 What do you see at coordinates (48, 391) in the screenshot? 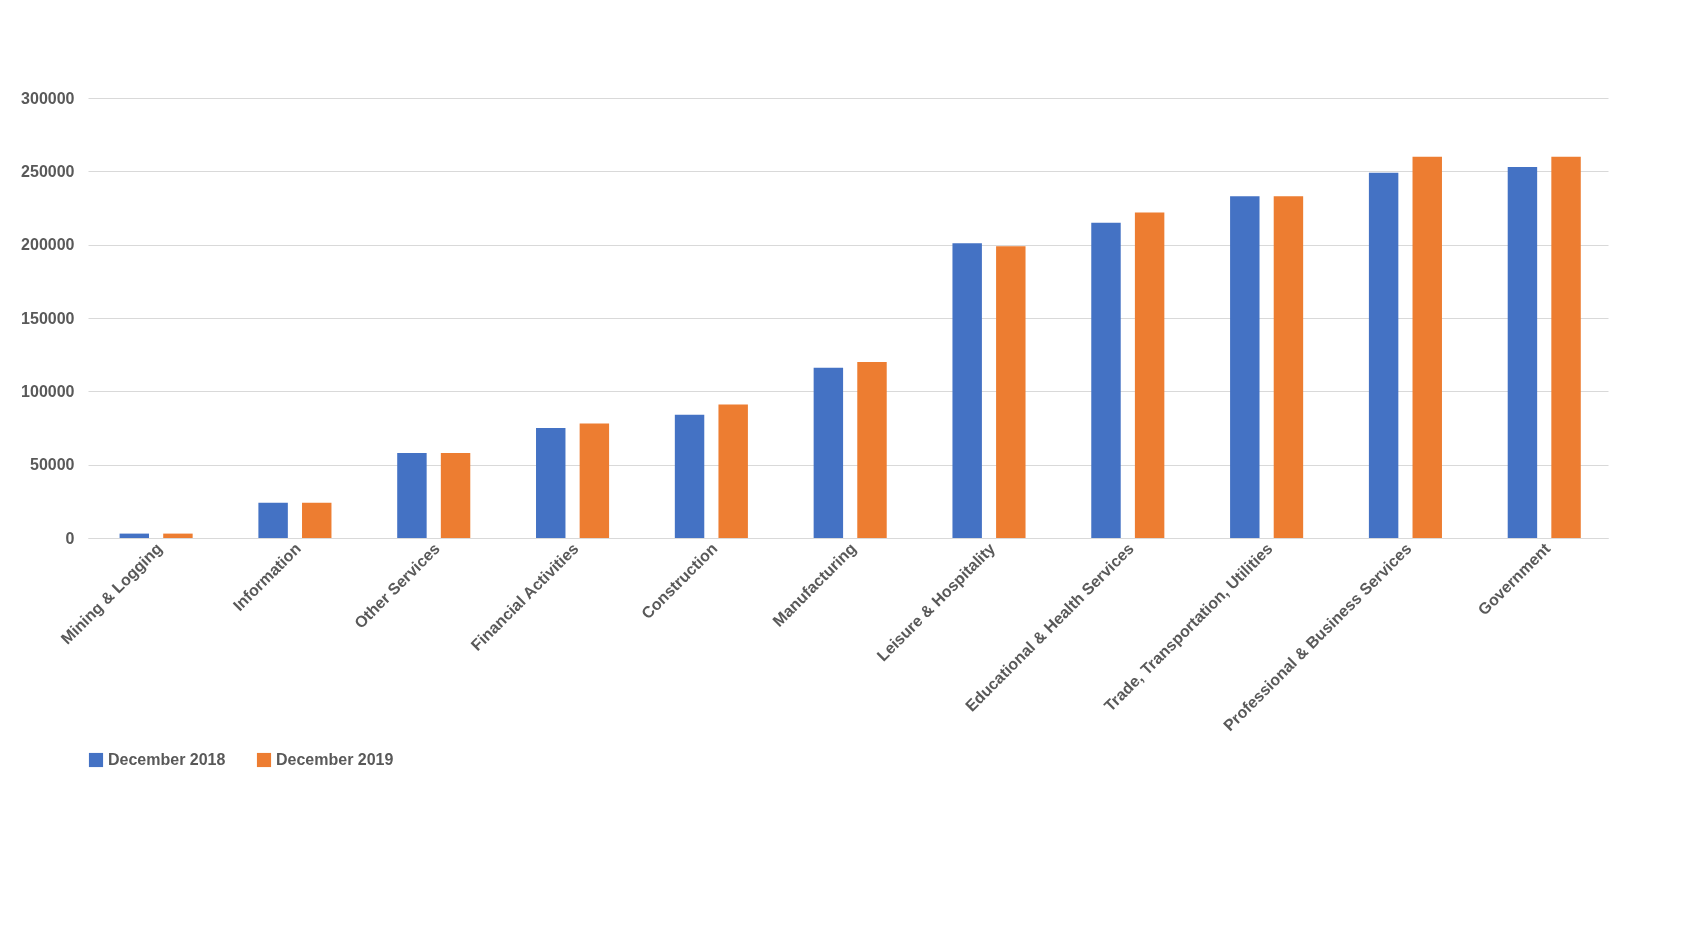
I see `y-tick-label: 100000` at bounding box center [48, 391].